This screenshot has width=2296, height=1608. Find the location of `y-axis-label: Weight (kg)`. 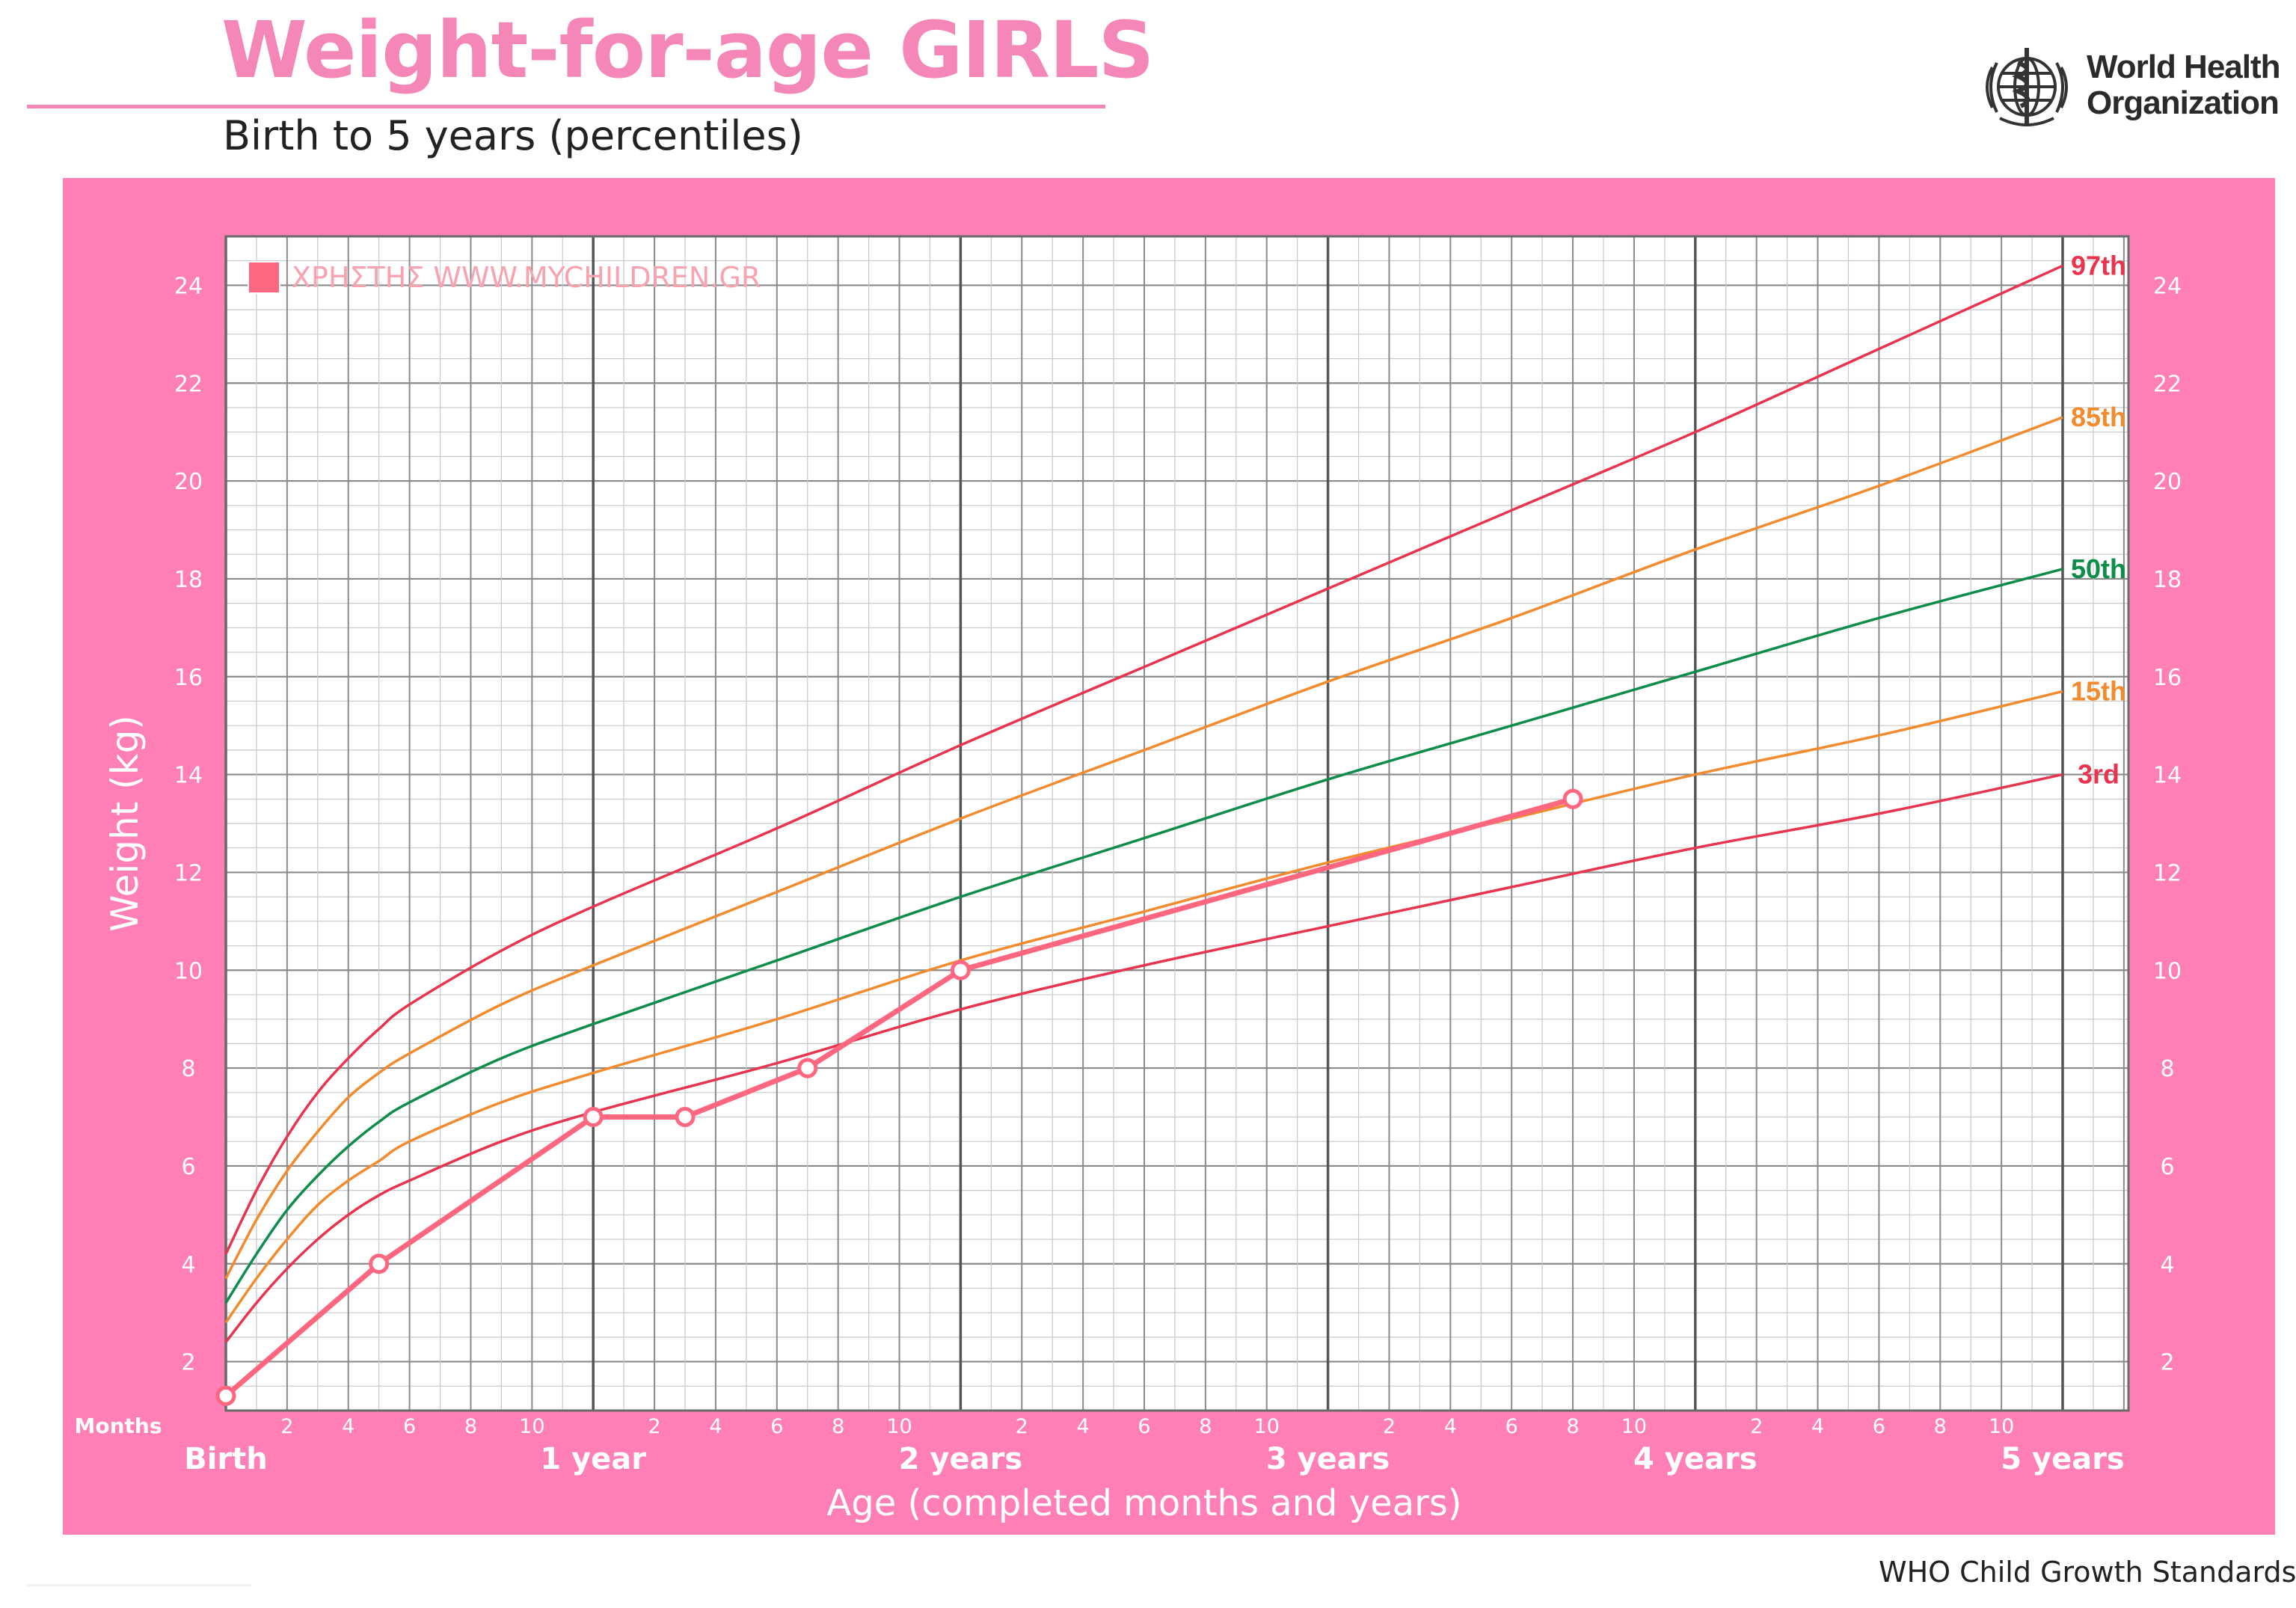

y-axis-label: Weight (kg) is located at coordinates (125, 823).